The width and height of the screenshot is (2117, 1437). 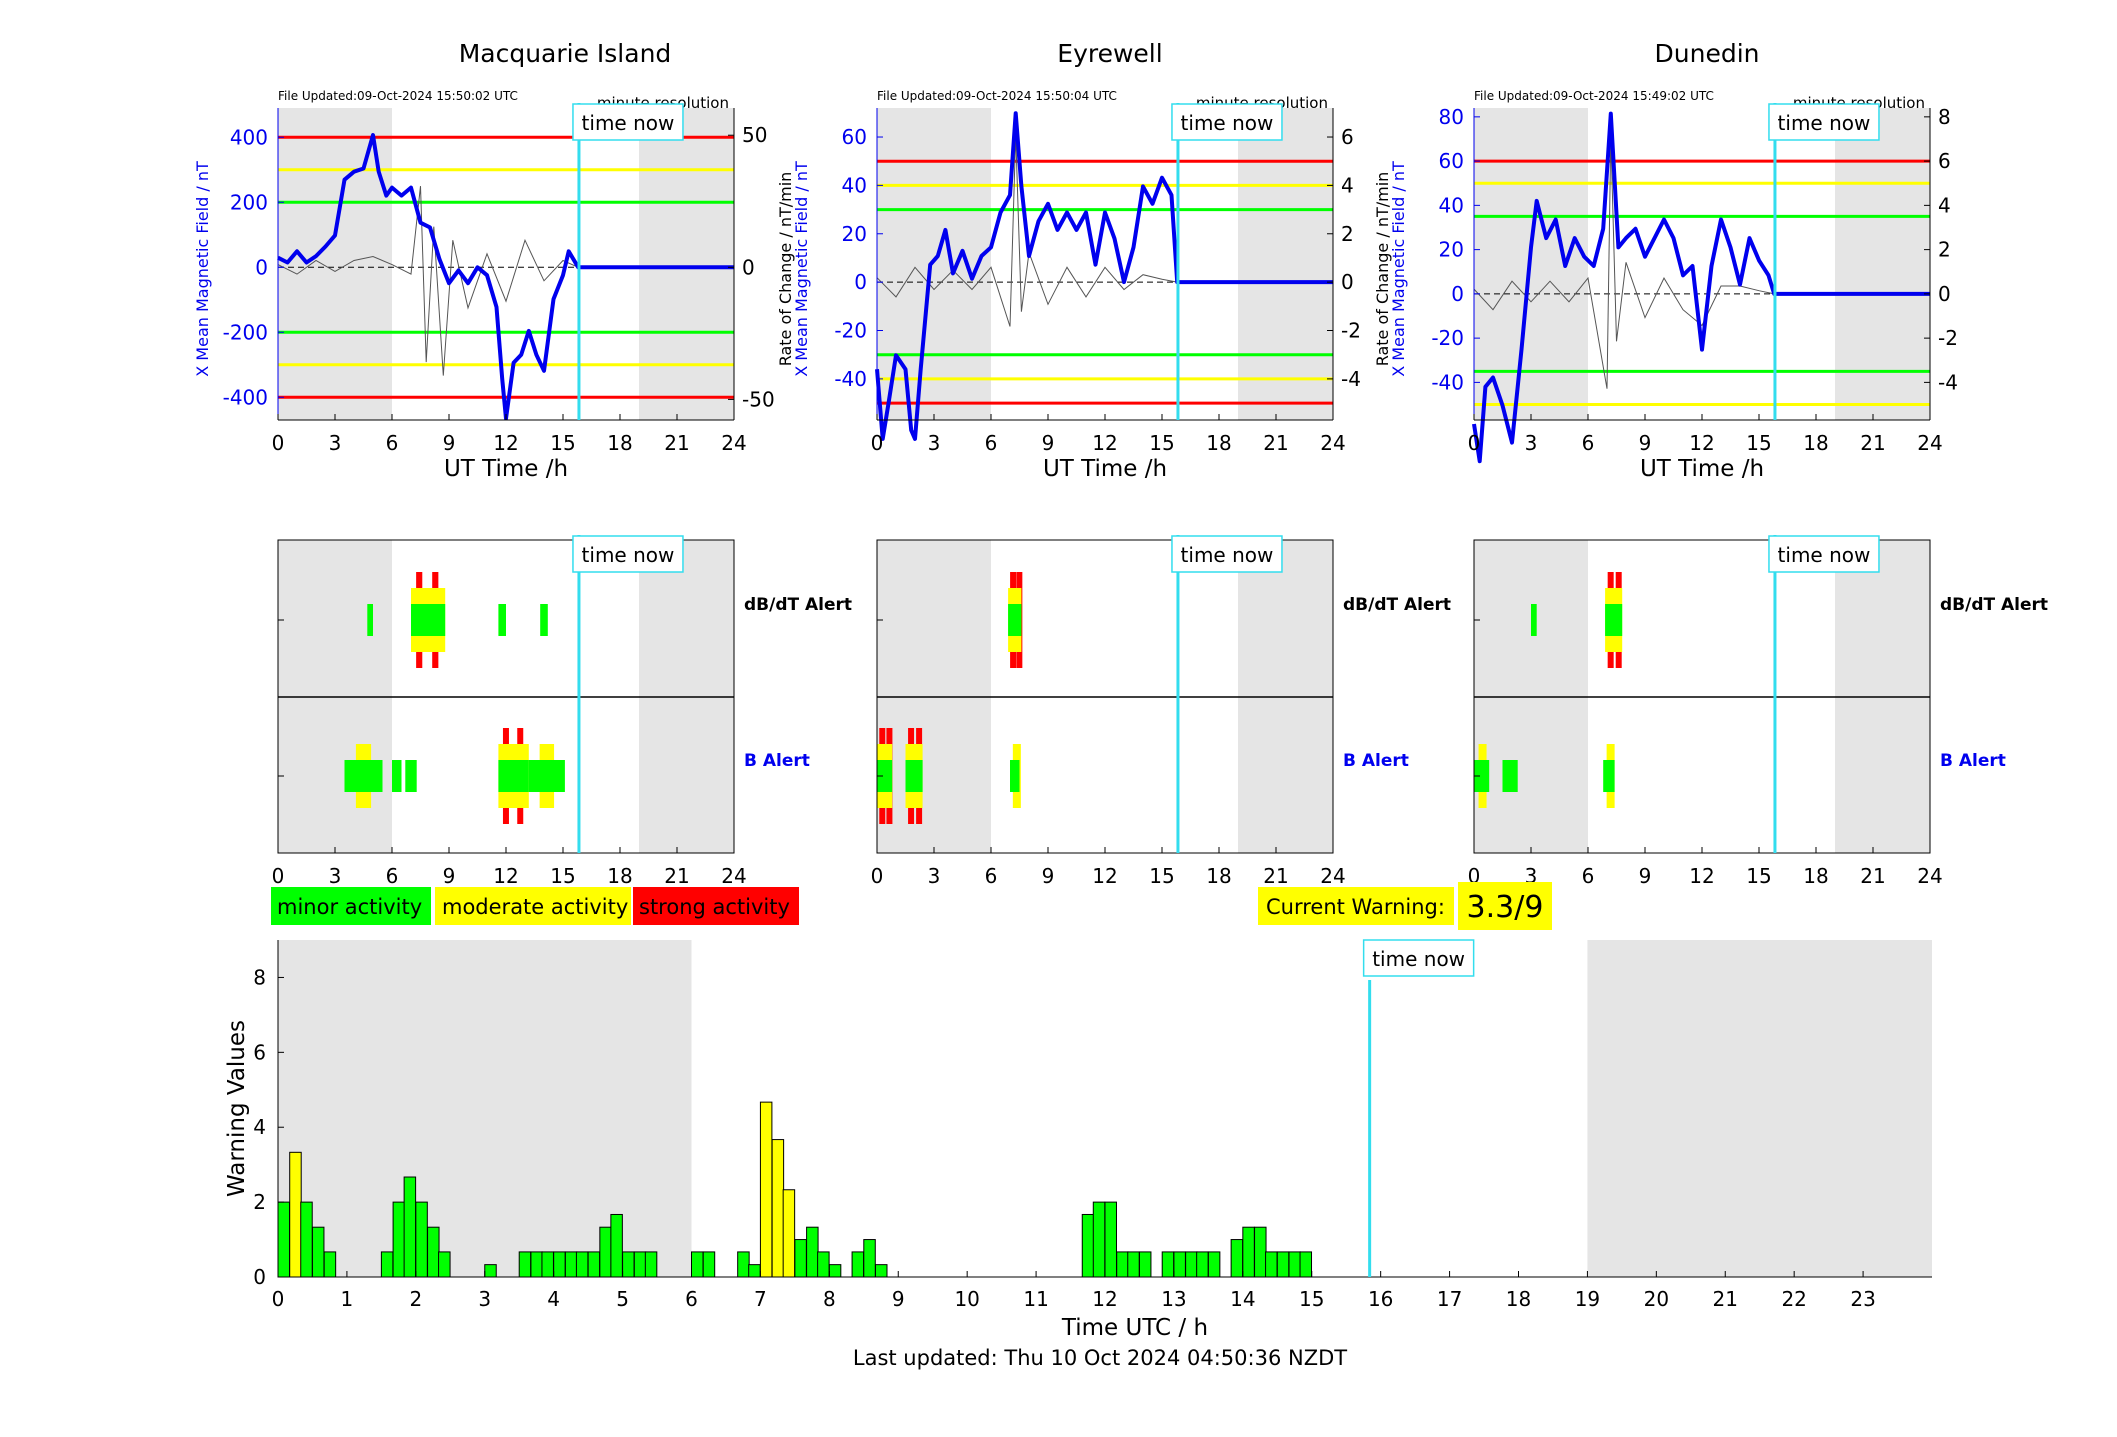 What do you see at coordinates (1588, 443) in the screenshot?
I see `x-tick-label: 6` at bounding box center [1588, 443].